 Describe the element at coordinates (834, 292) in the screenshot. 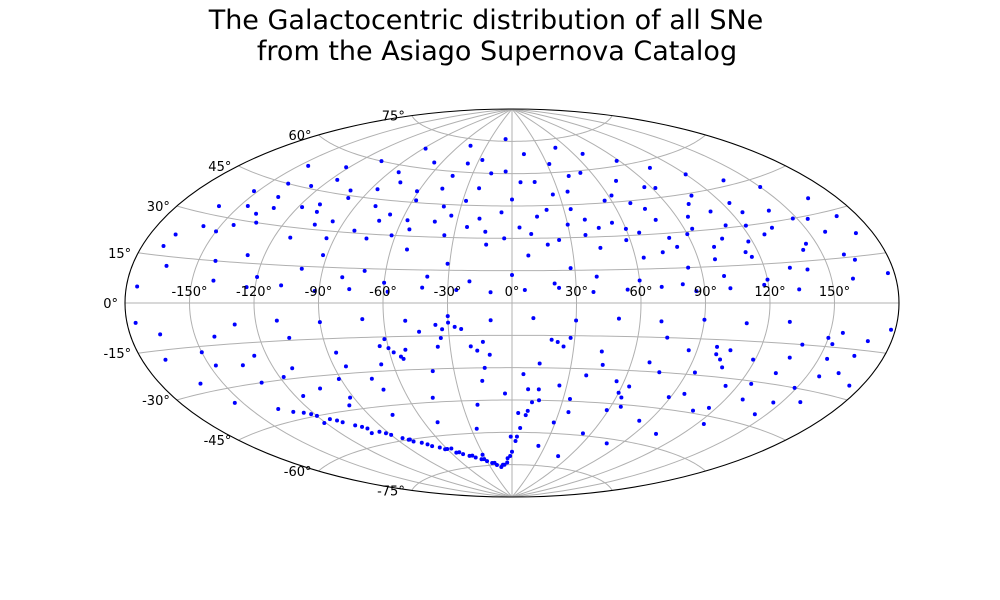

I see `longitude-tick-label: 150°` at that location.